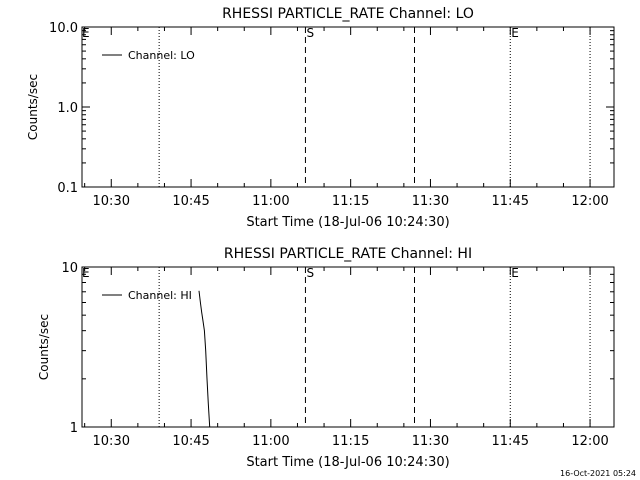 The width and height of the screenshot is (640, 480). What do you see at coordinates (348, 254) in the screenshot?
I see `chart-title: RHESSI PARTICLE_RATE Channel: HI` at bounding box center [348, 254].